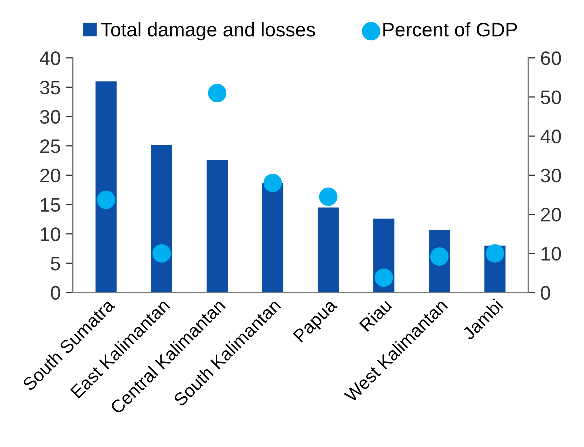 The width and height of the screenshot is (584, 447). Describe the element at coordinates (50, 205) in the screenshot. I see `y-tick-label: 15` at that location.